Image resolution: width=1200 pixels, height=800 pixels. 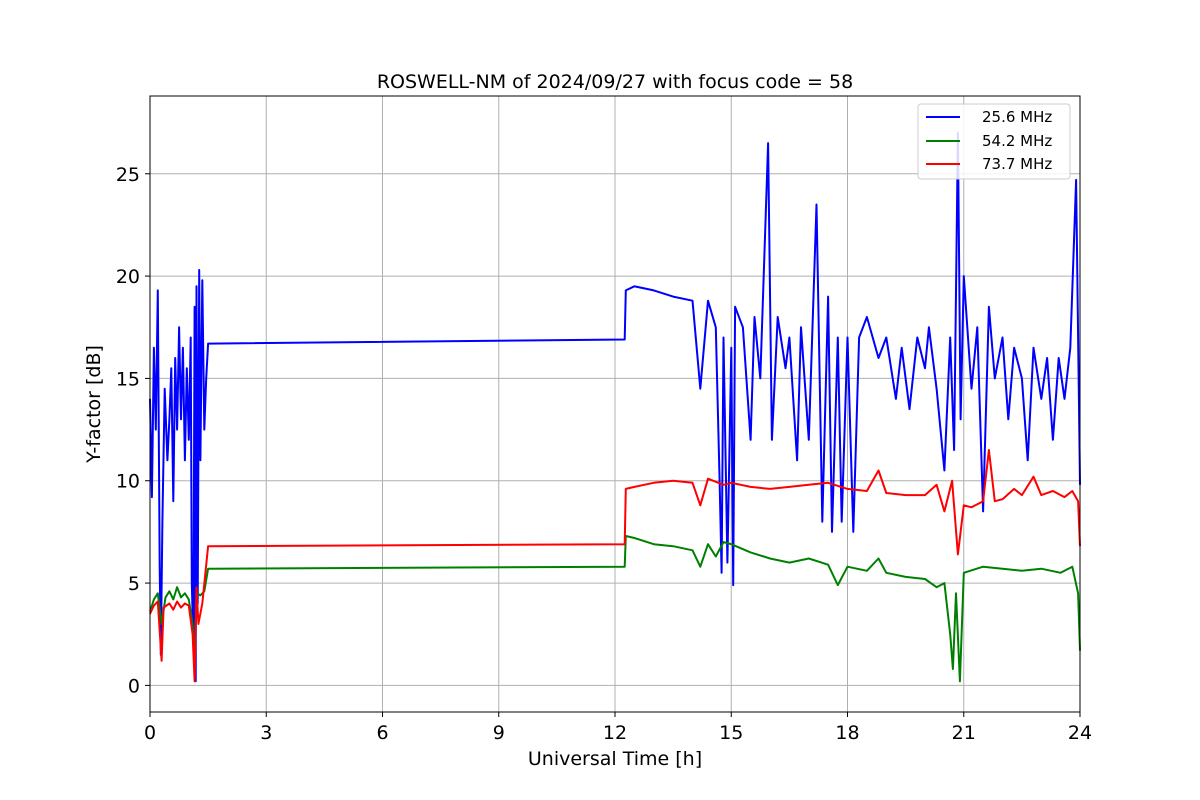 What do you see at coordinates (615, 759) in the screenshot?
I see `x-axis-label: Universal Time [h]` at bounding box center [615, 759].